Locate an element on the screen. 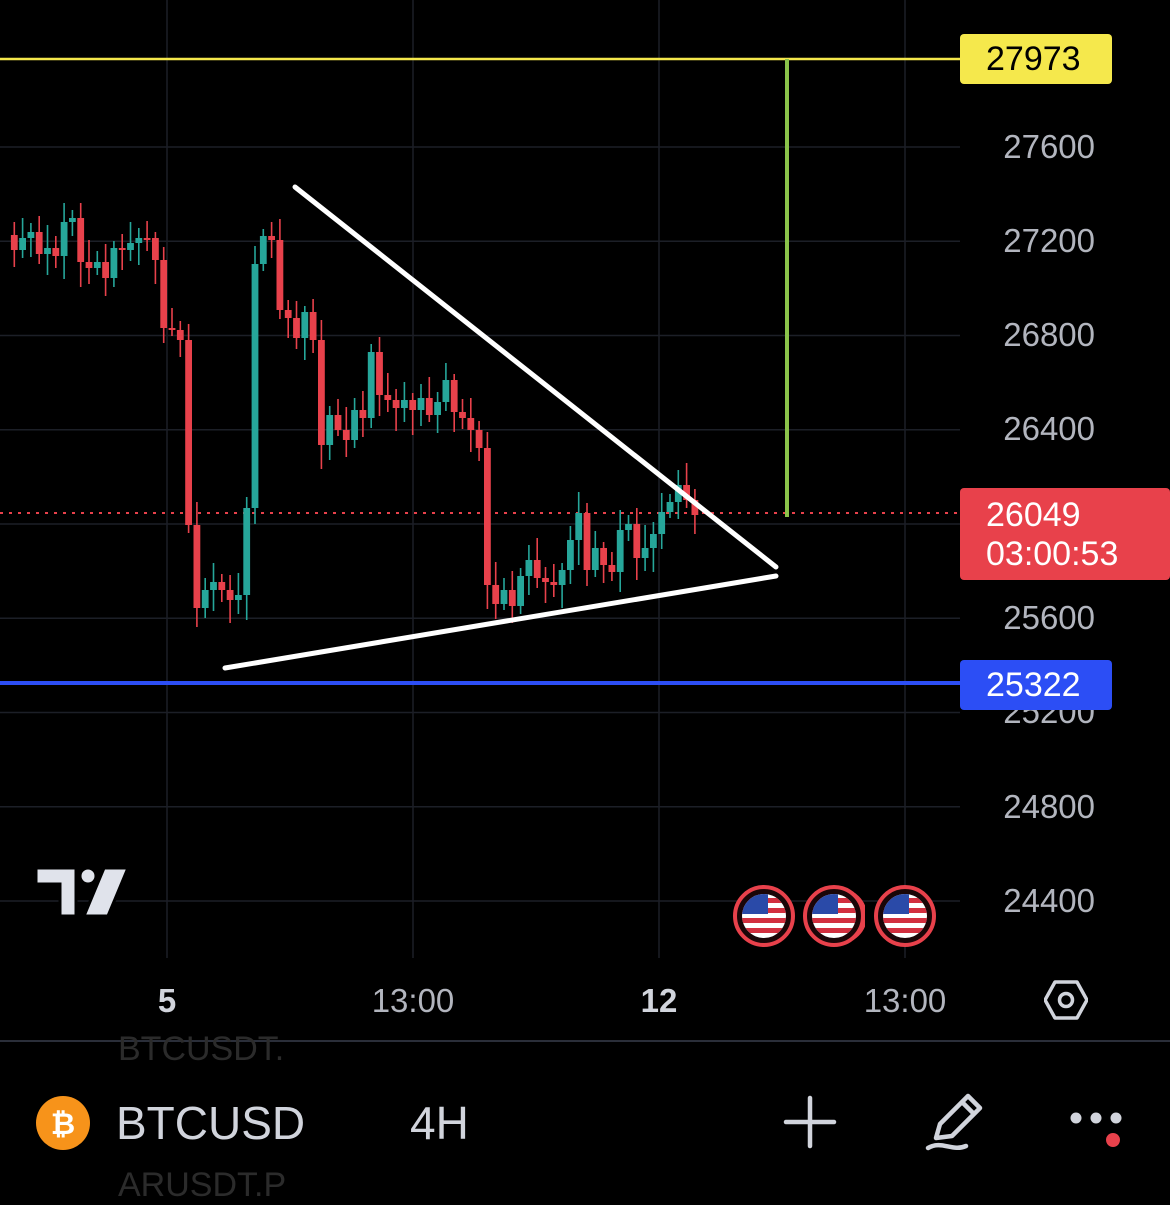 This screenshot has width=1170, height=1205. time-axis-label: 12 is located at coordinates (659, 1000).